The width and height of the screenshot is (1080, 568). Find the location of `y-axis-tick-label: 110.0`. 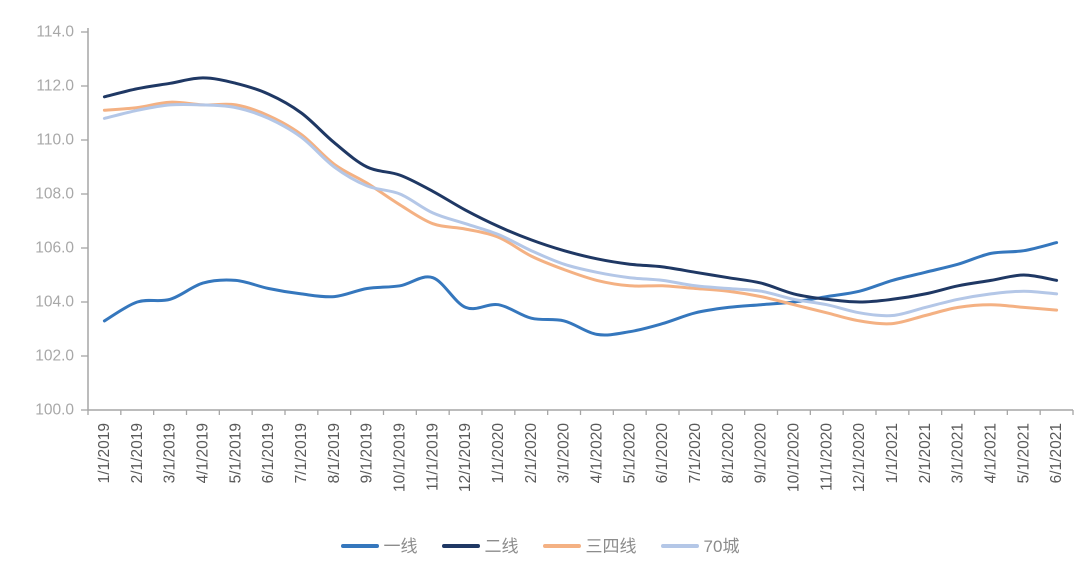

y-axis-tick-label: 110.0 is located at coordinates (55, 140).